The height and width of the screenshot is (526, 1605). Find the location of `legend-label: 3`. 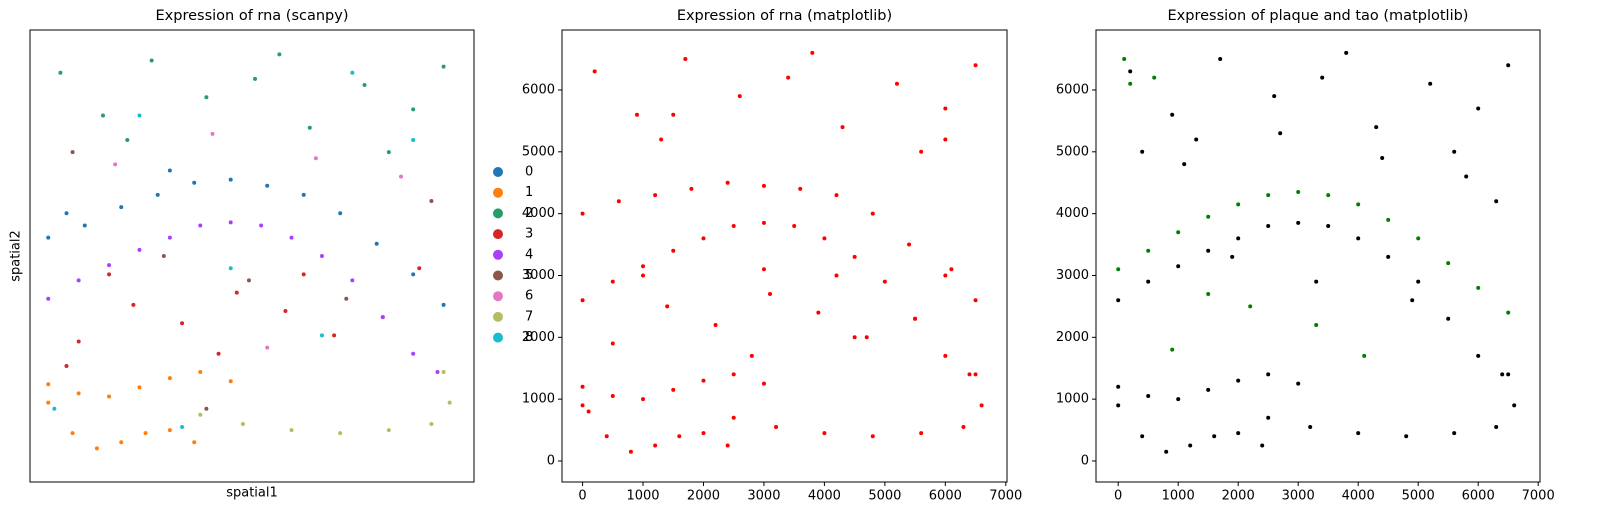

legend-label: 3 is located at coordinates (529, 234).